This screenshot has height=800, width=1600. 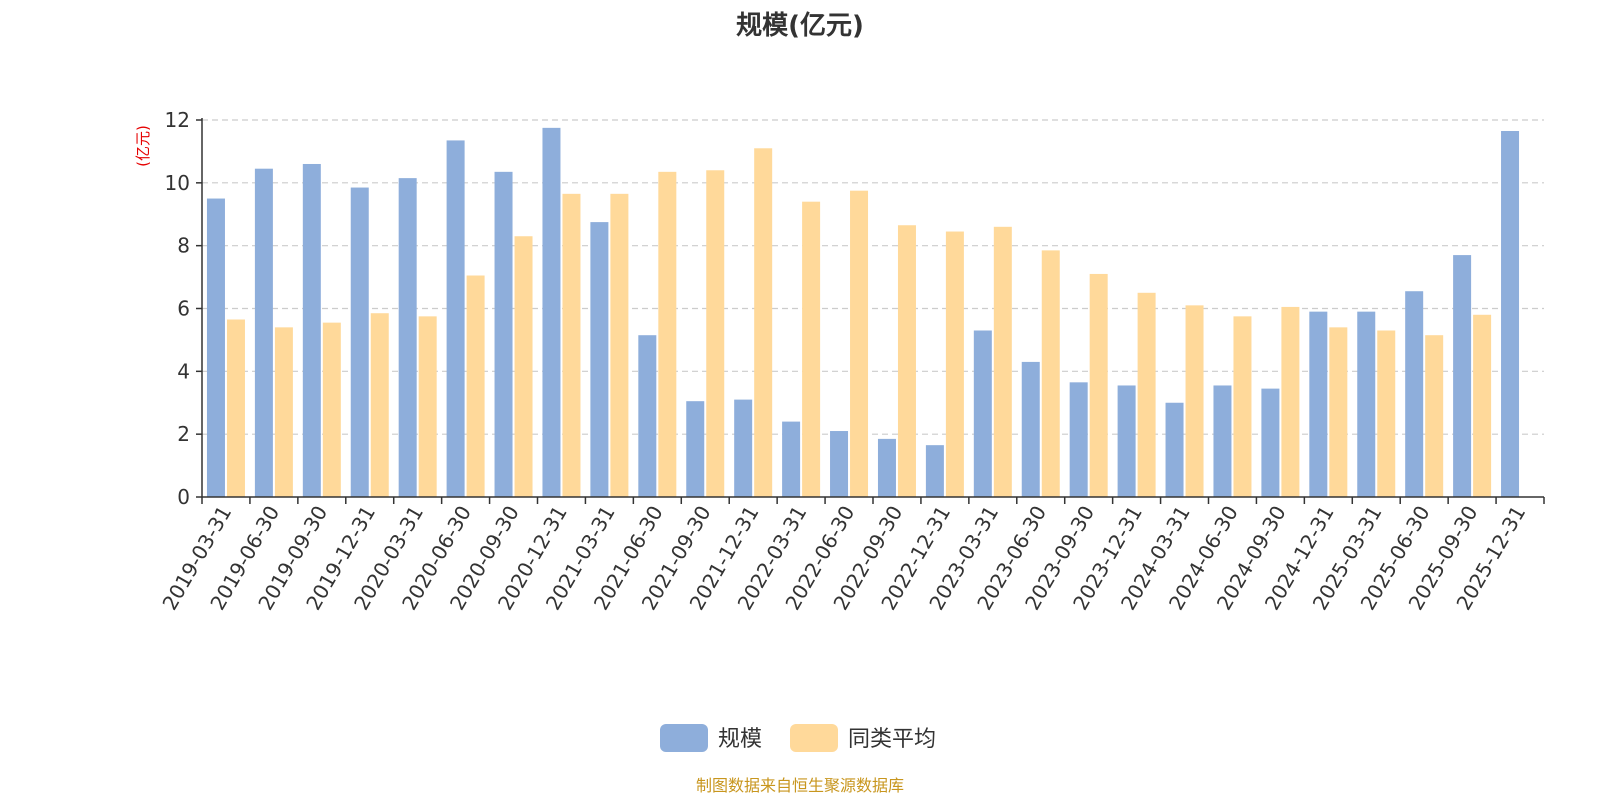 I want to click on y-tick-label-4: 8, so click(x=183, y=246).